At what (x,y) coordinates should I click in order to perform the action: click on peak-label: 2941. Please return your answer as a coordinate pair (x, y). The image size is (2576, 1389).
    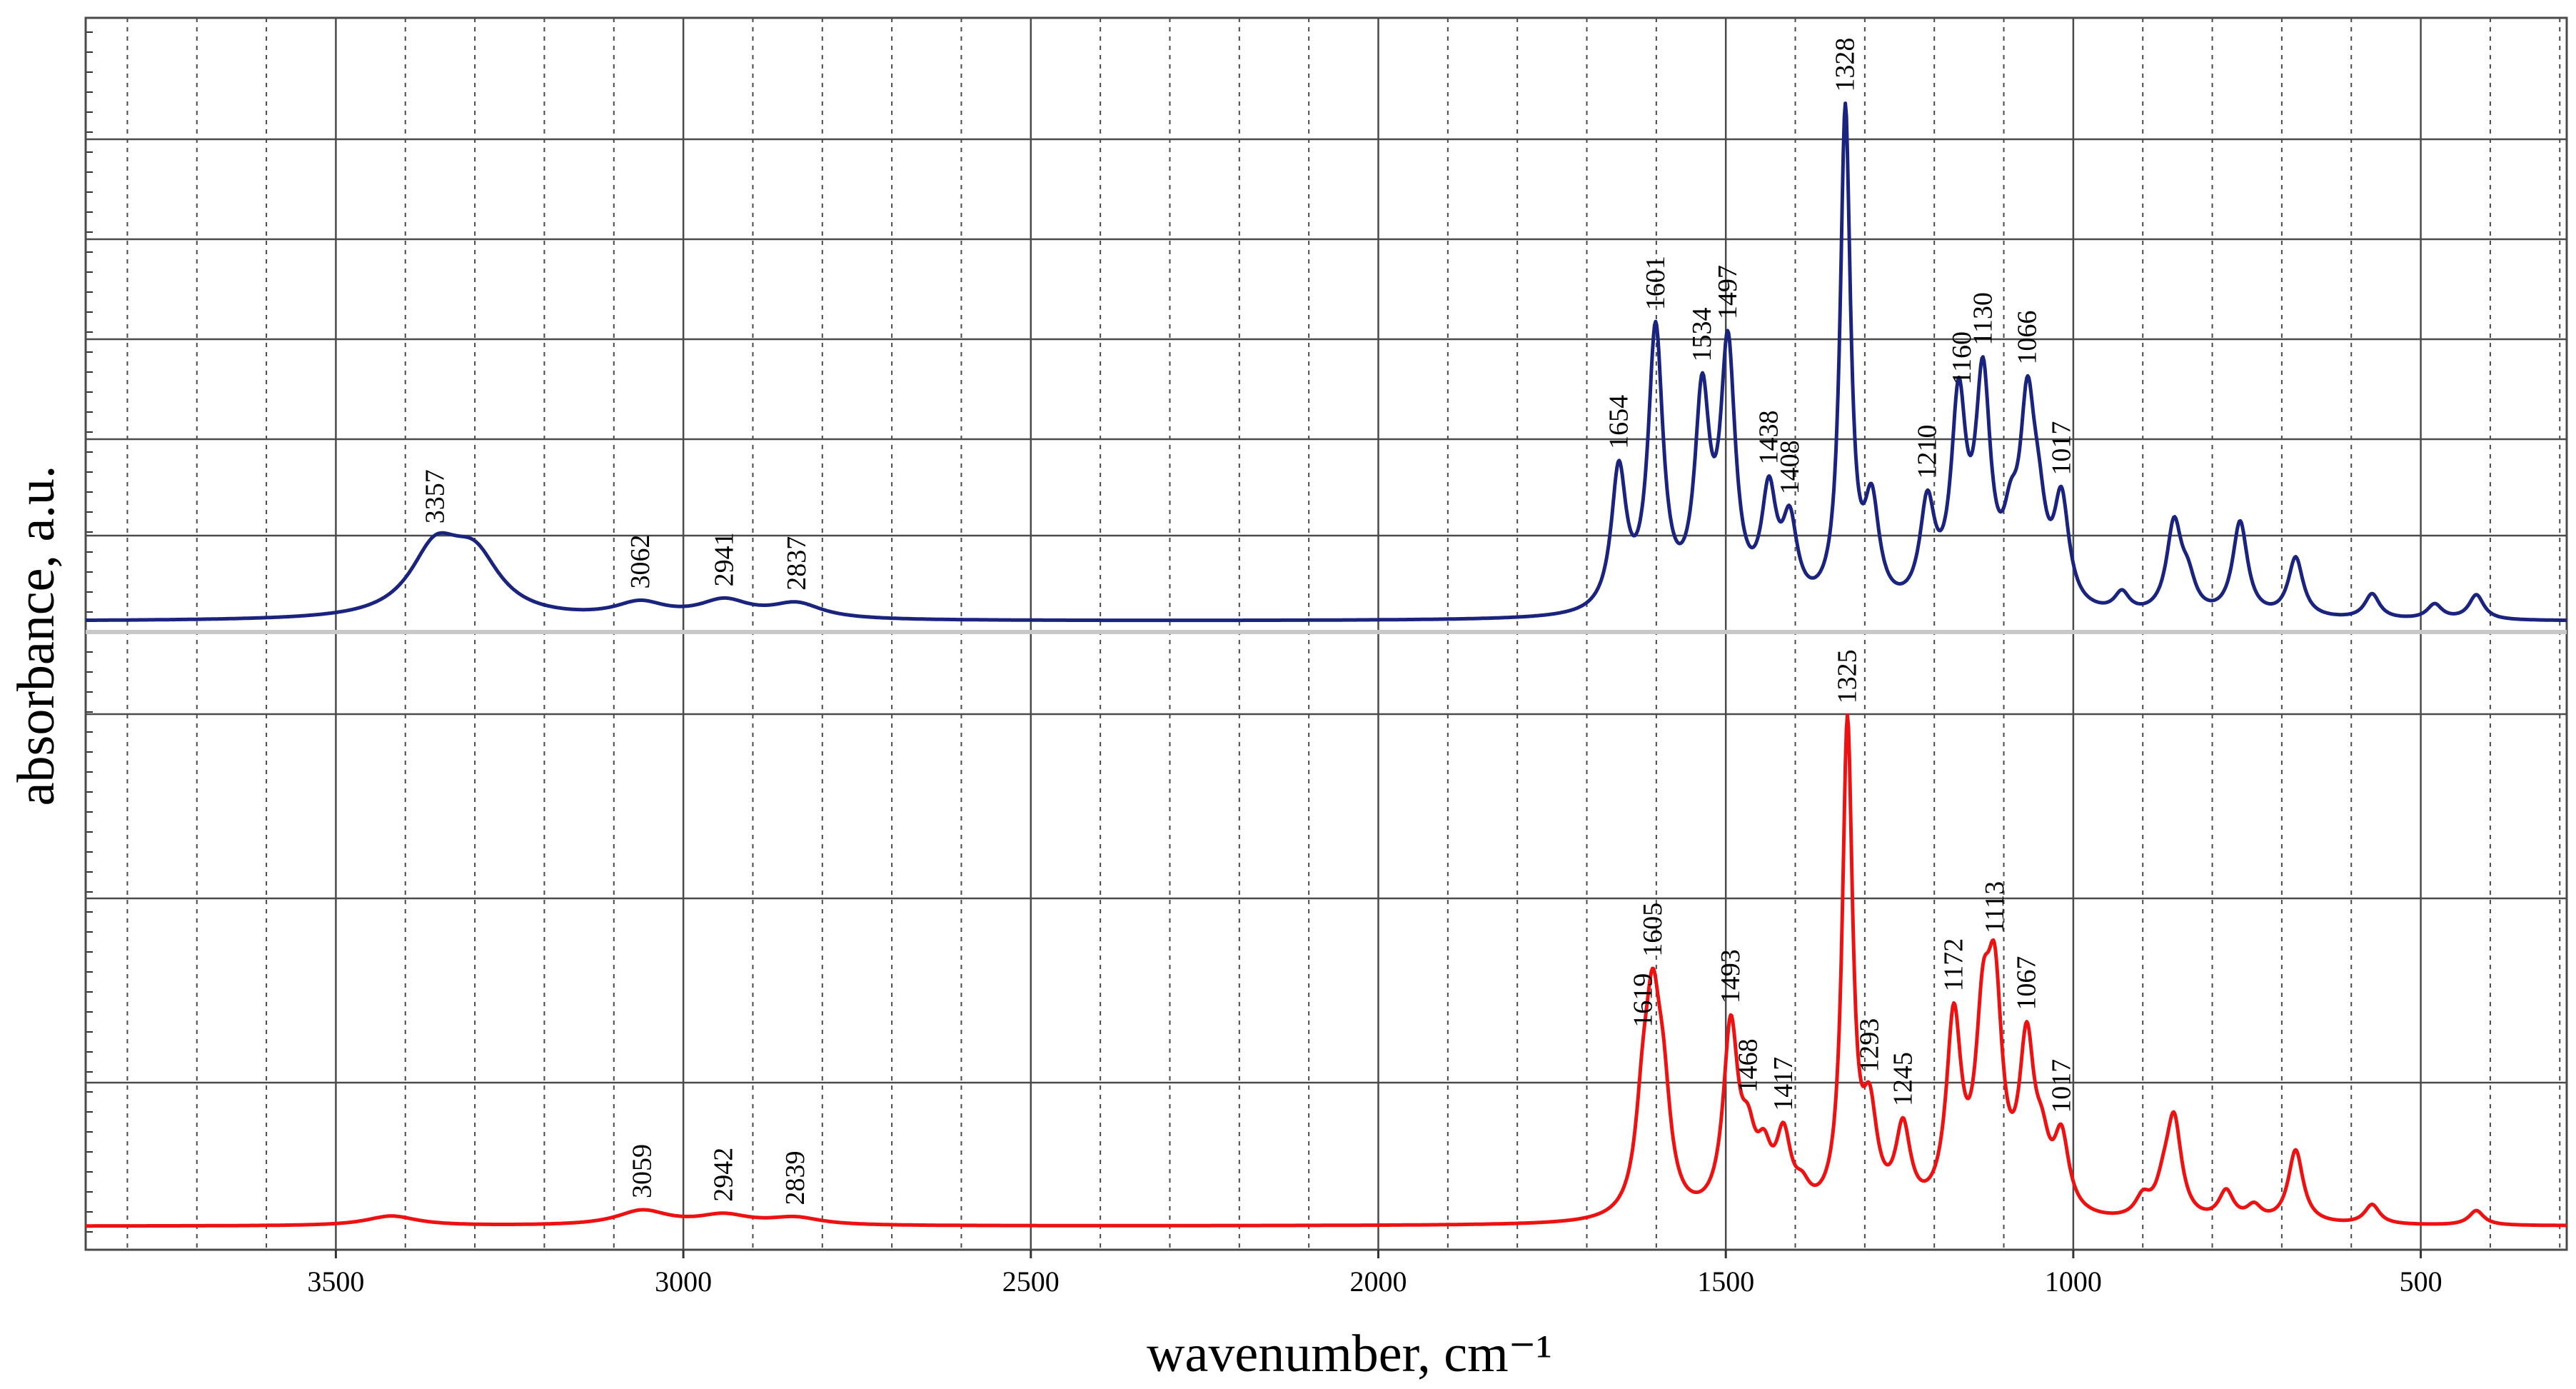
    Looking at the image, I should click on (725, 559).